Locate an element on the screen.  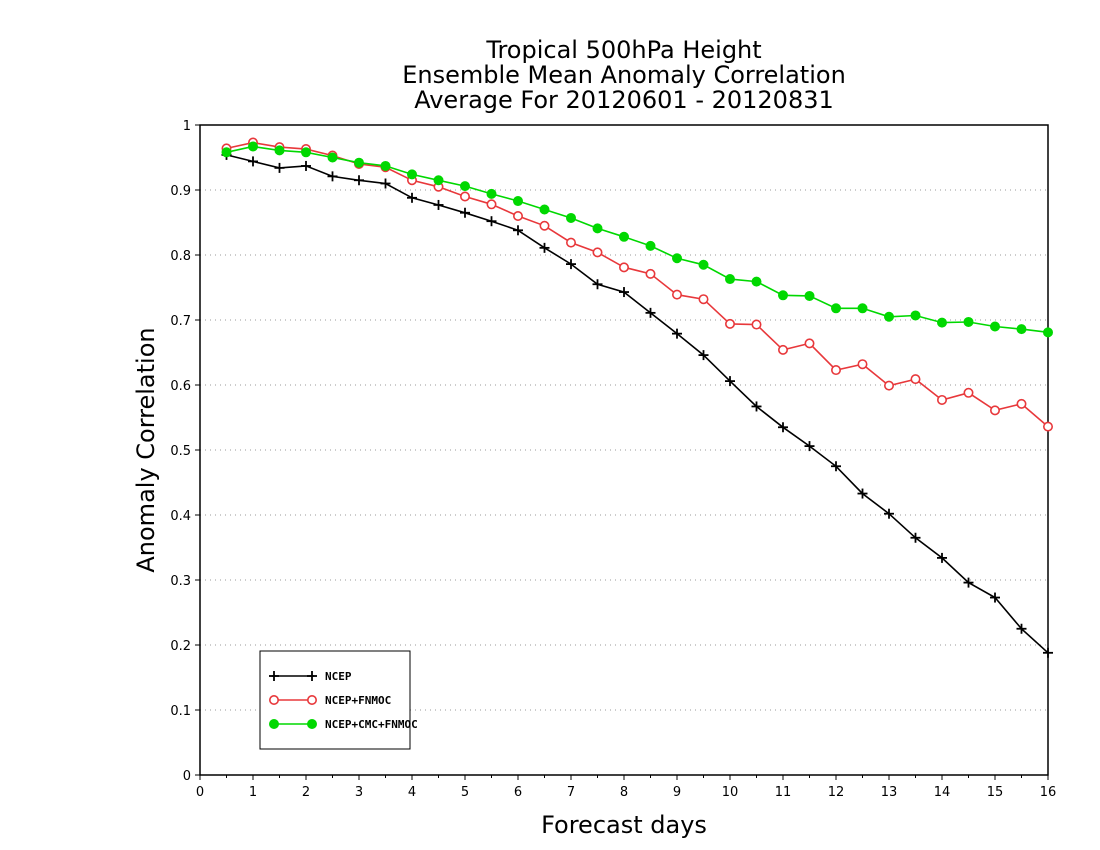
legend-label: NCEP+CMC+FNMOC is located at coordinates (371, 724).